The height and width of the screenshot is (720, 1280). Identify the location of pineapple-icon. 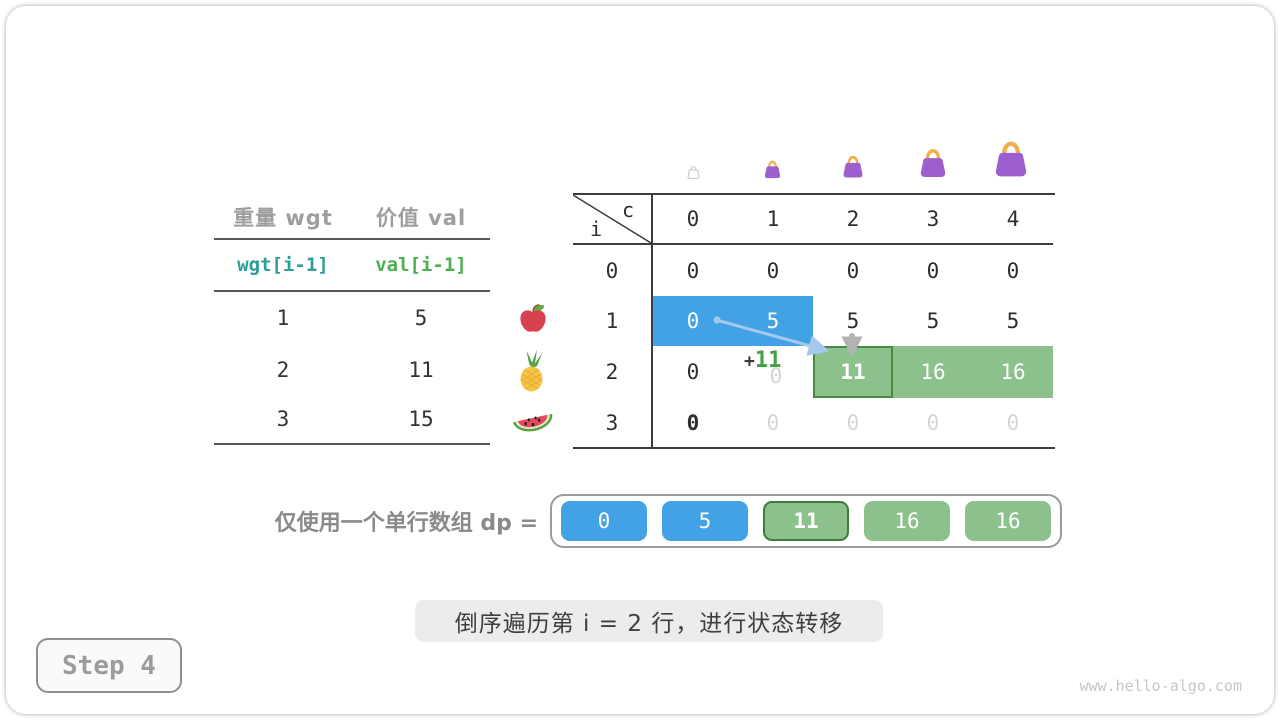
(531, 370).